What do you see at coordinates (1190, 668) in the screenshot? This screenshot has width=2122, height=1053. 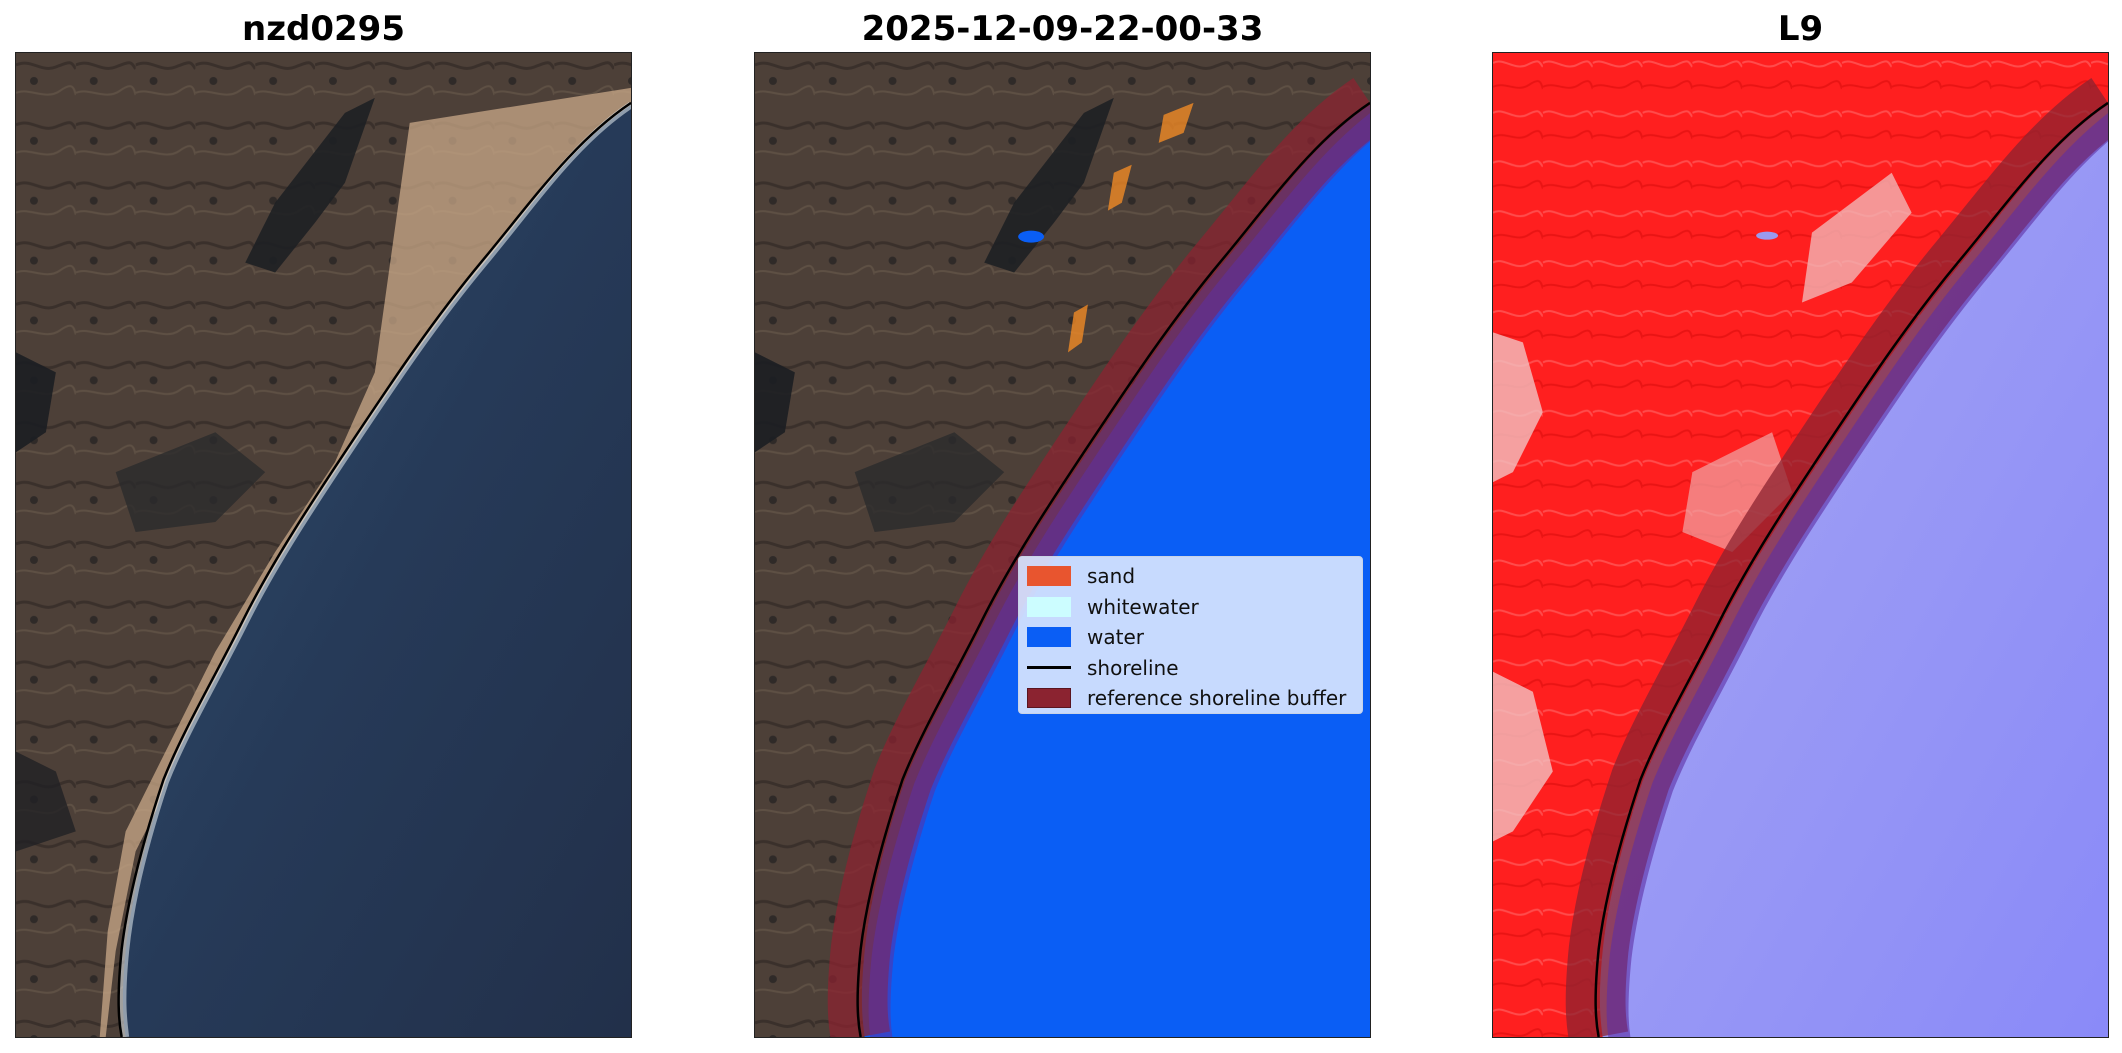 I see `legend-item-shoreline: shoreline` at bounding box center [1190, 668].